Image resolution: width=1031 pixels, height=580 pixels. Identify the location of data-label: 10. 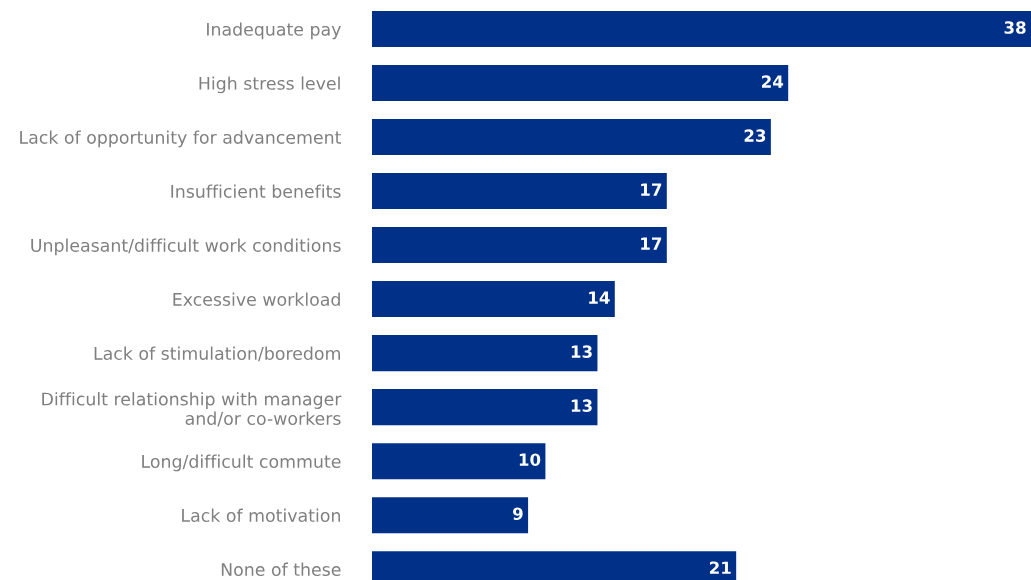
(530, 459).